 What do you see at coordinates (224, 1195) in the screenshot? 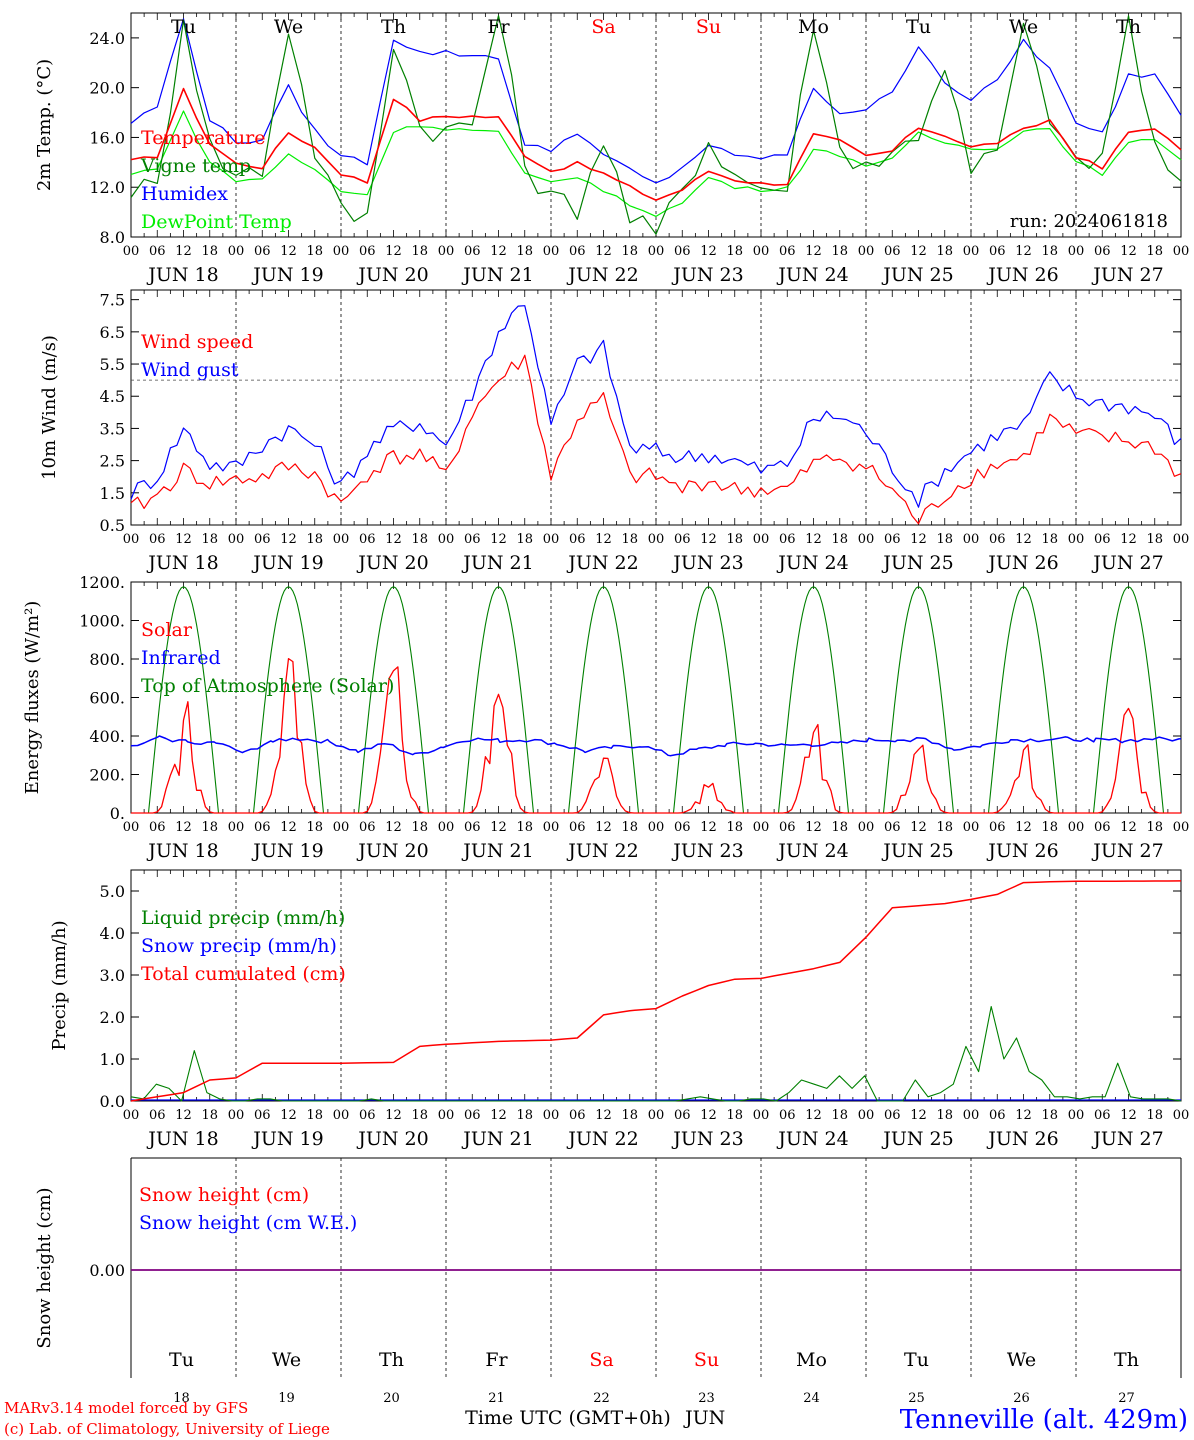
I see `legend-entry: Snow height (cm)` at bounding box center [224, 1195].